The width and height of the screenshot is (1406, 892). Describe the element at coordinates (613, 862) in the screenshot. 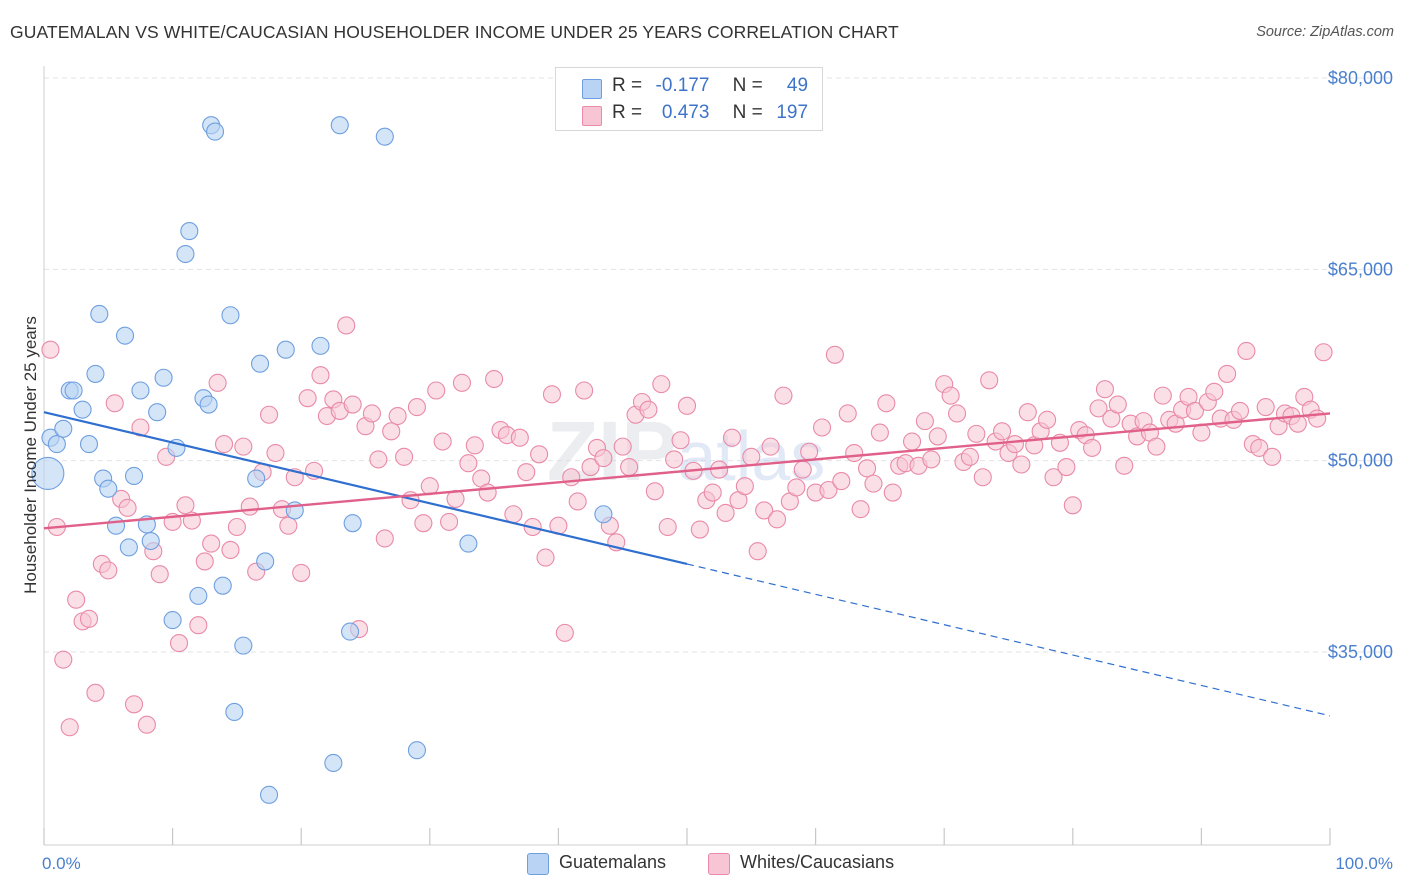

I see `legend-label: Guatemalans` at that location.